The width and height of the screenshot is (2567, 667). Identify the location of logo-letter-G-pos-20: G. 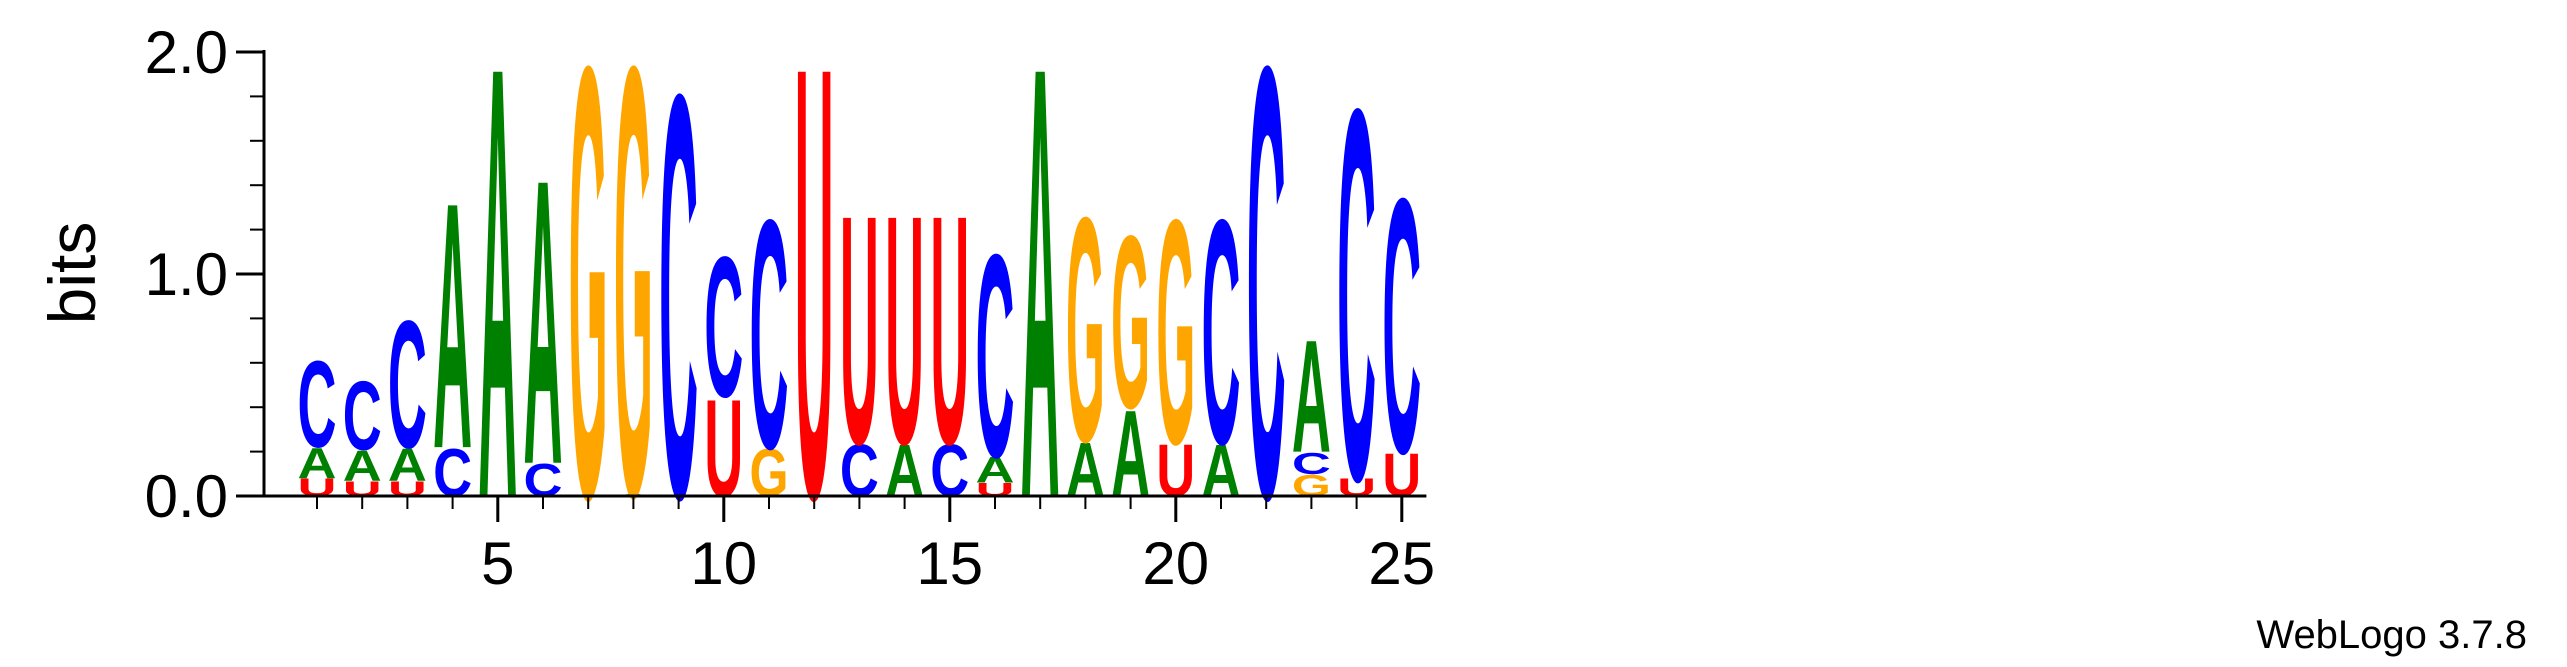
(1175, 331).